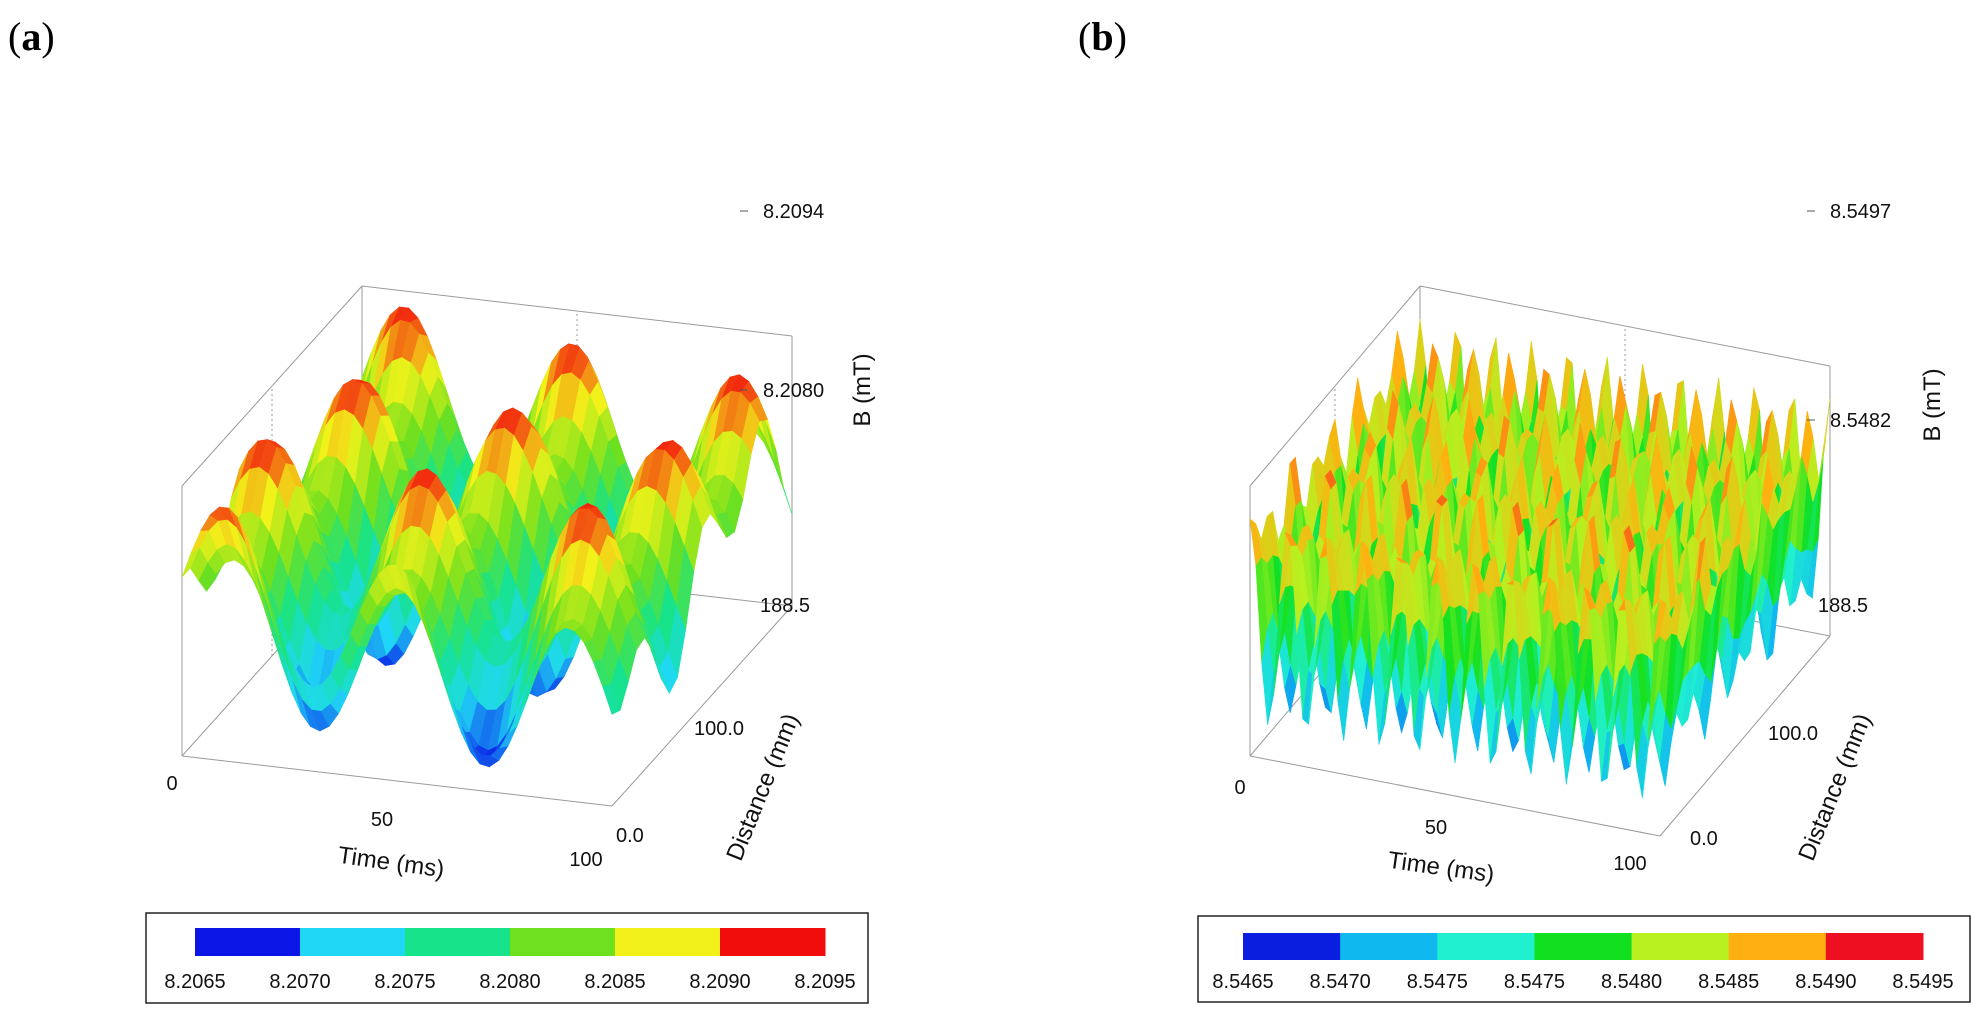 This screenshot has width=1985, height=1020. What do you see at coordinates (614, 982) in the screenshot?
I see `colorbar-label: 8.2085` at bounding box center [614, 982].